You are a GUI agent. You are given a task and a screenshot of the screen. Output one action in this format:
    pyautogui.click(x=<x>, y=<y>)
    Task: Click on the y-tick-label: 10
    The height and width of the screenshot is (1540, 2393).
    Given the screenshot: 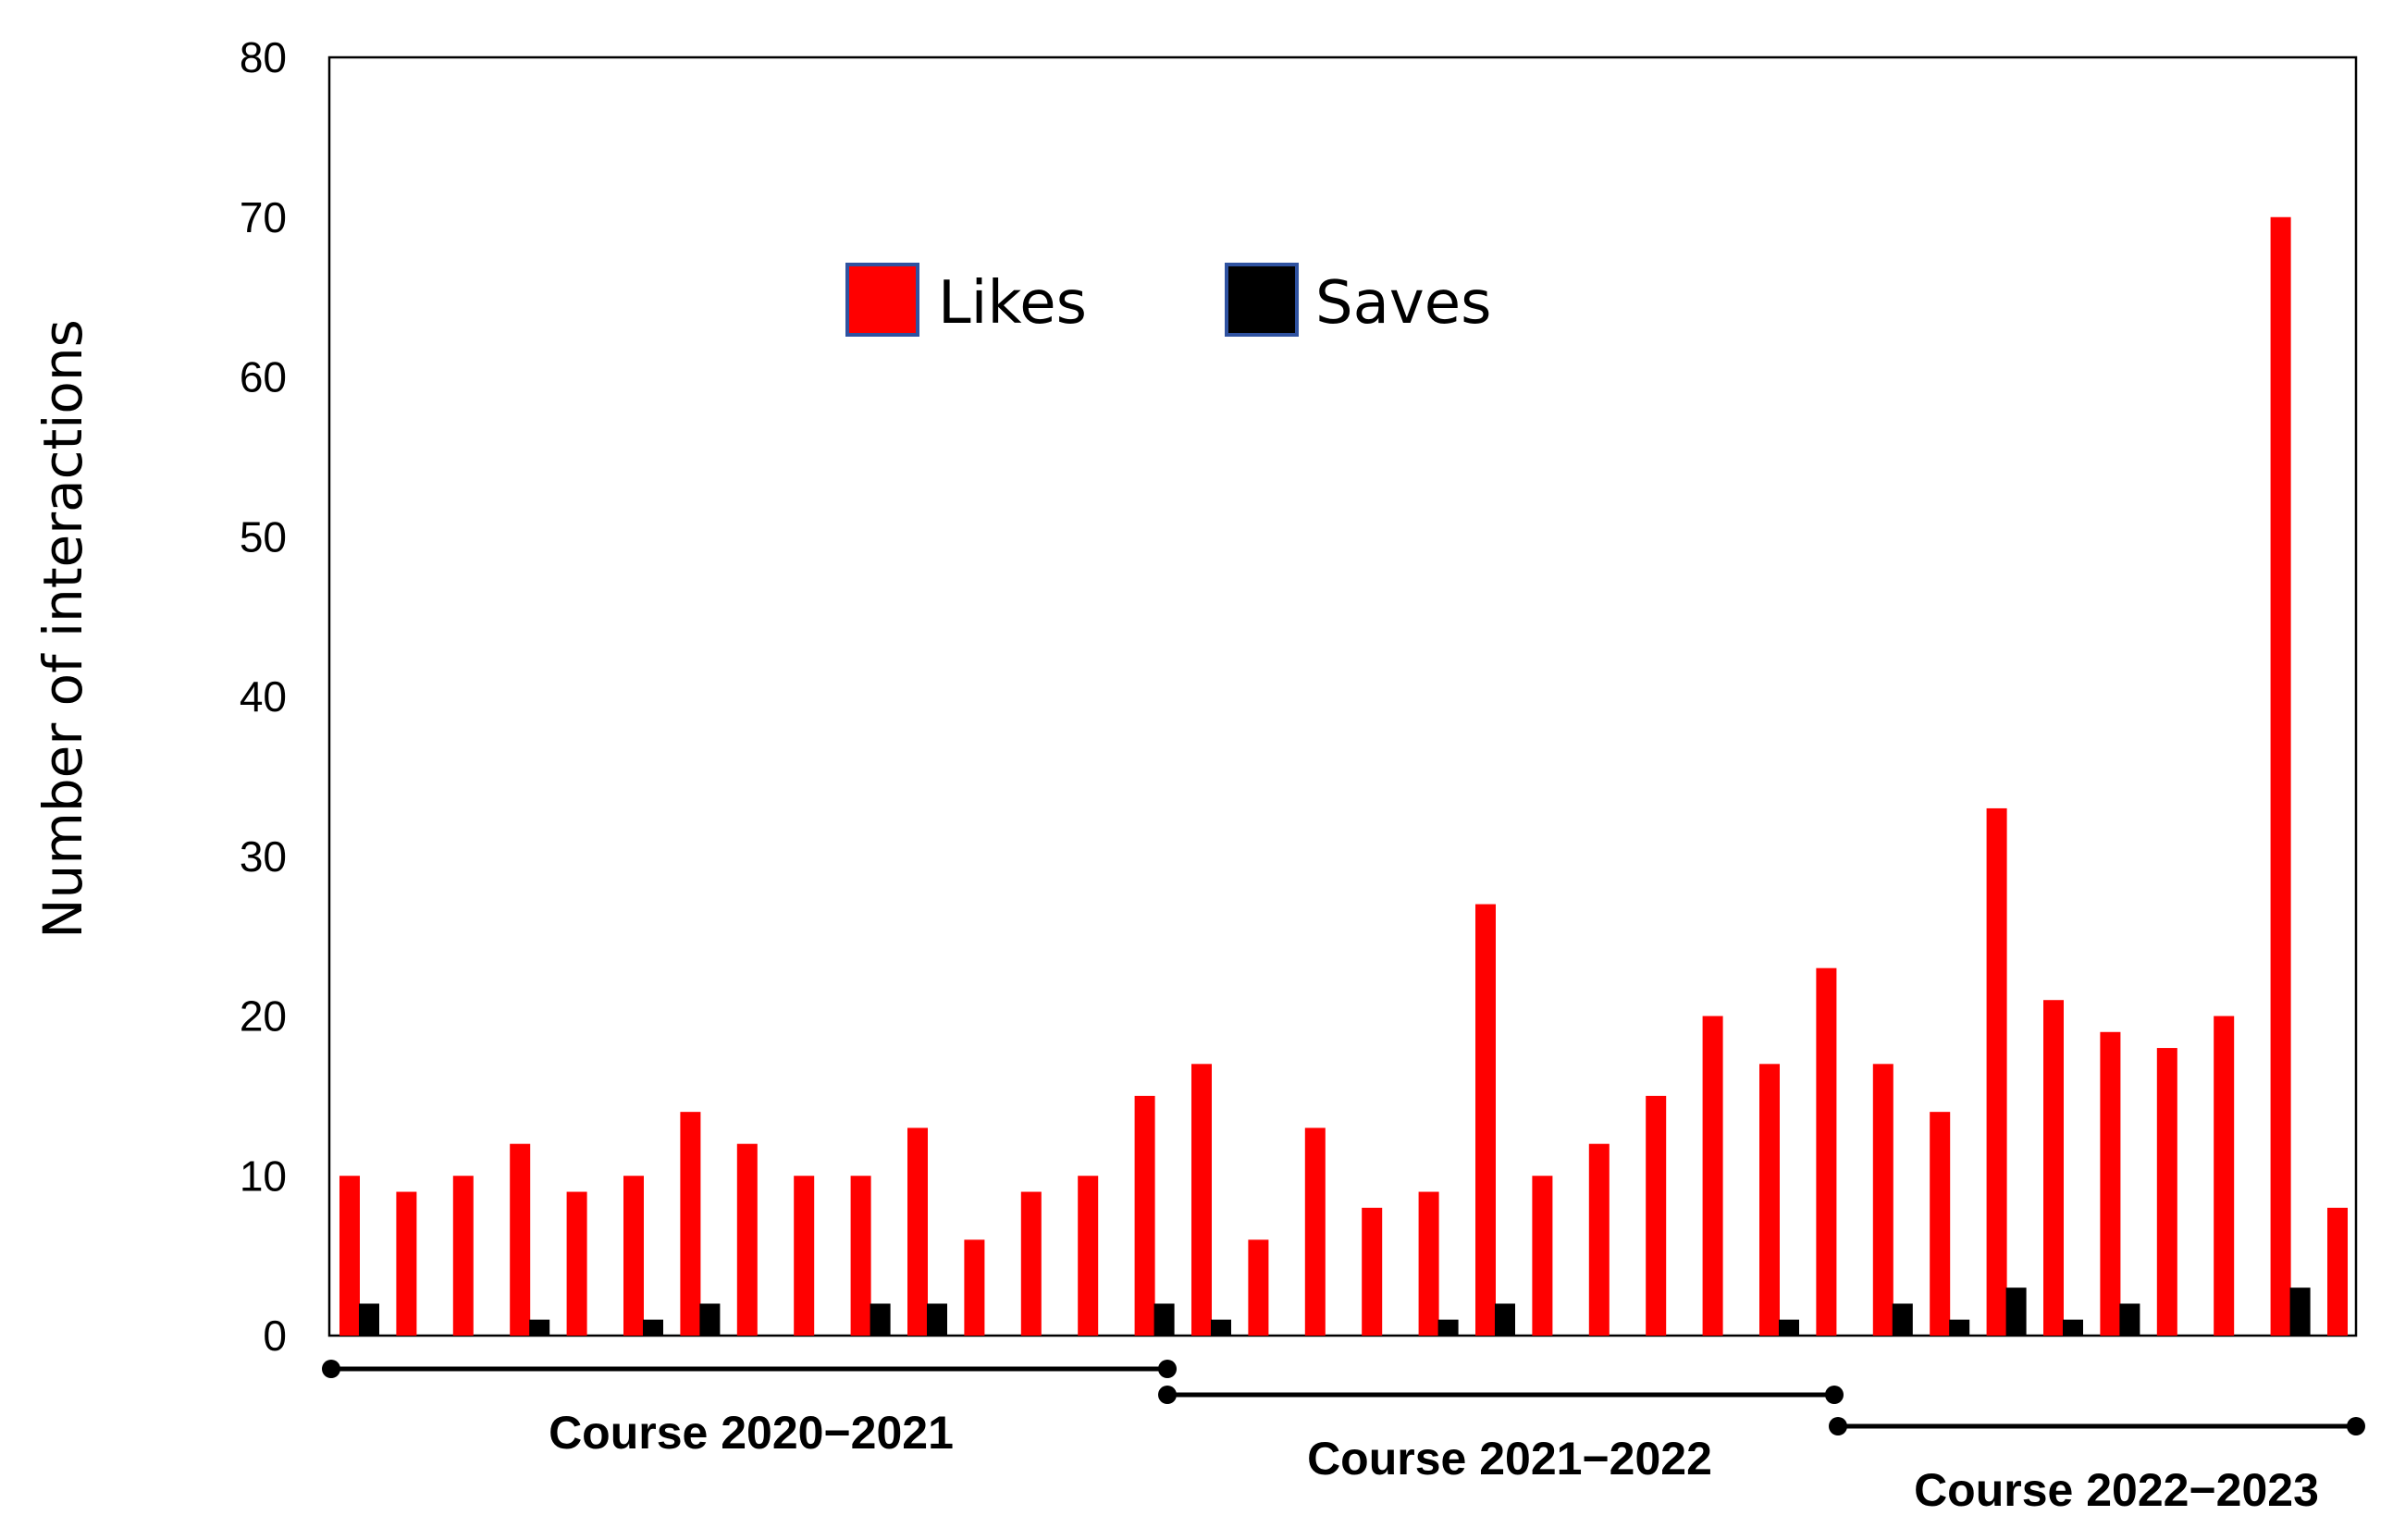 What is the action you would take?
    pyautogui.click(x=263, y=1176)
    